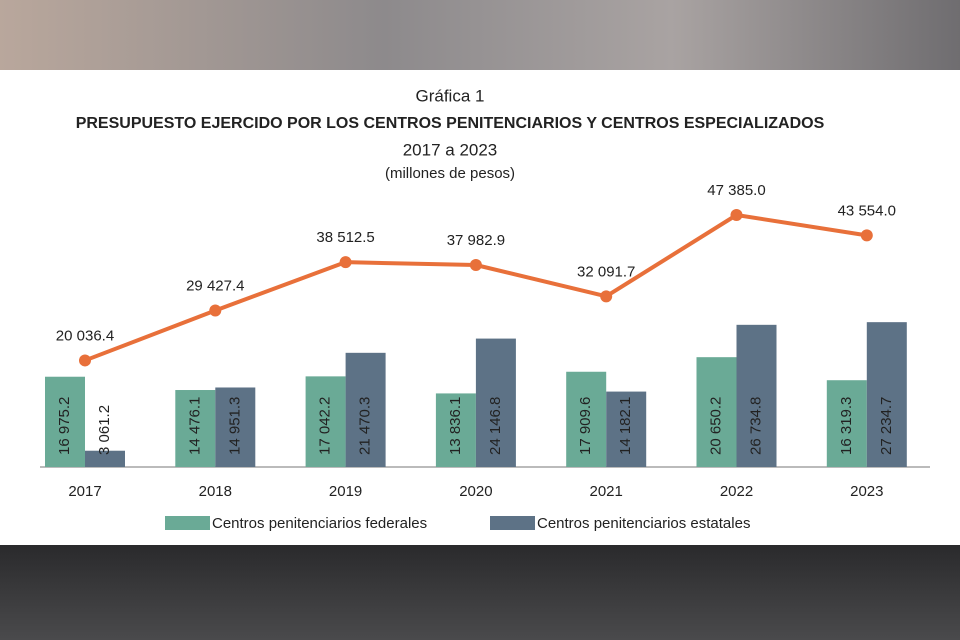 This screenshot has width=960, height=640. I want to click on x-tick-label: 2022, so click(736, 491).